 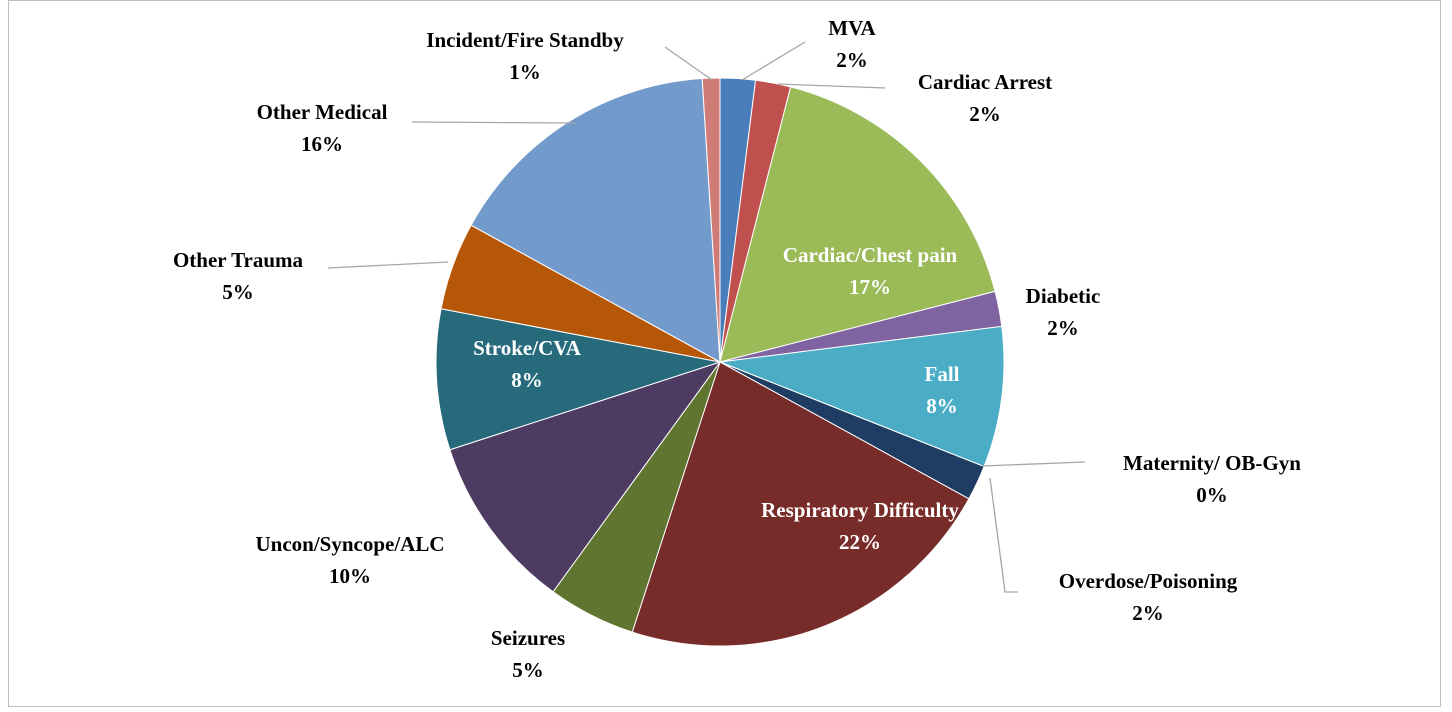 I want to click on slice-value-label: 0%, so click(x=1212, y=495).